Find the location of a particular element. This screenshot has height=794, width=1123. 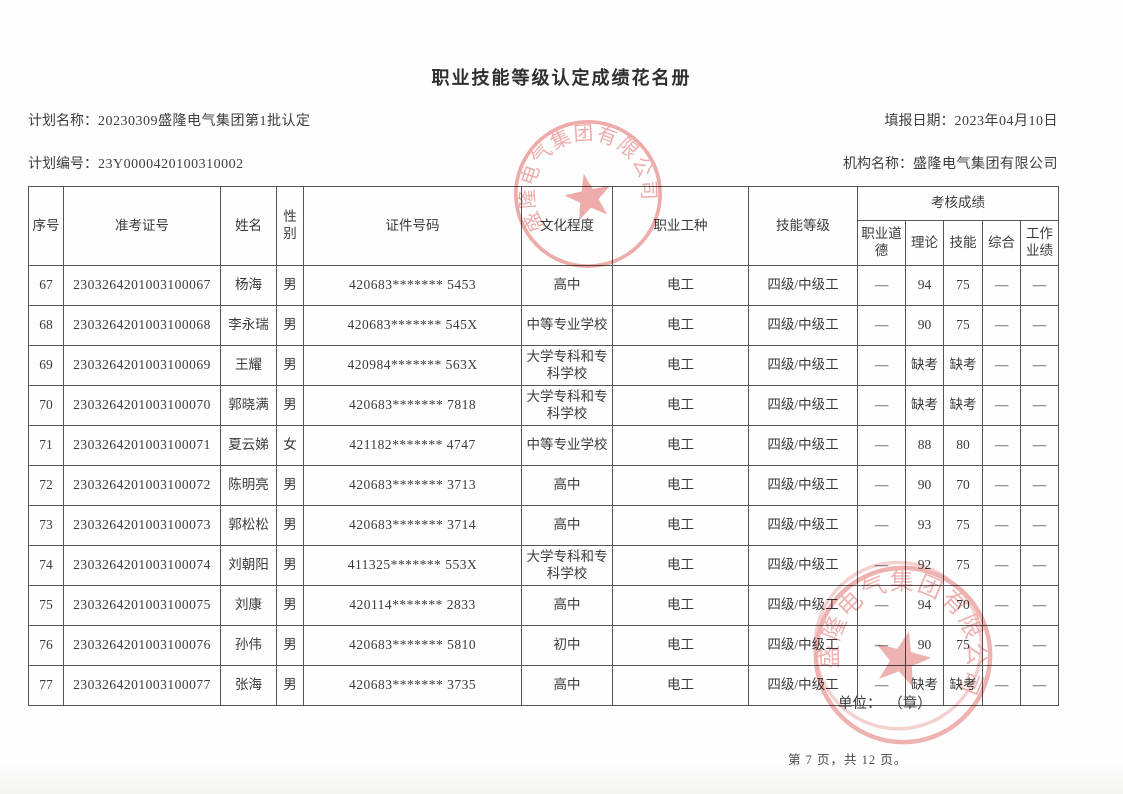

page-title: 职业技能等级认定成绩花名册 is located at coordinates (561, 78).